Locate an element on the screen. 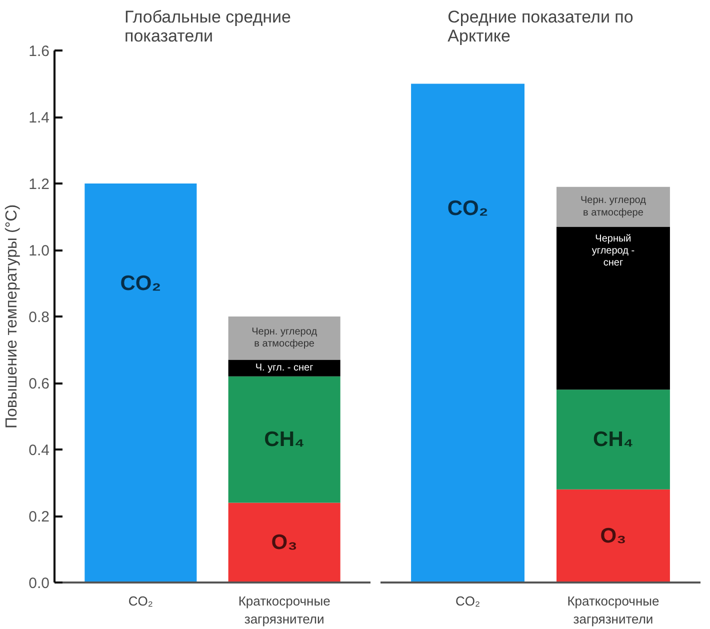 This screenshot has width=710, height=629. chart-title: Средние показатели по Арктике is located at coordinates (541, 27).